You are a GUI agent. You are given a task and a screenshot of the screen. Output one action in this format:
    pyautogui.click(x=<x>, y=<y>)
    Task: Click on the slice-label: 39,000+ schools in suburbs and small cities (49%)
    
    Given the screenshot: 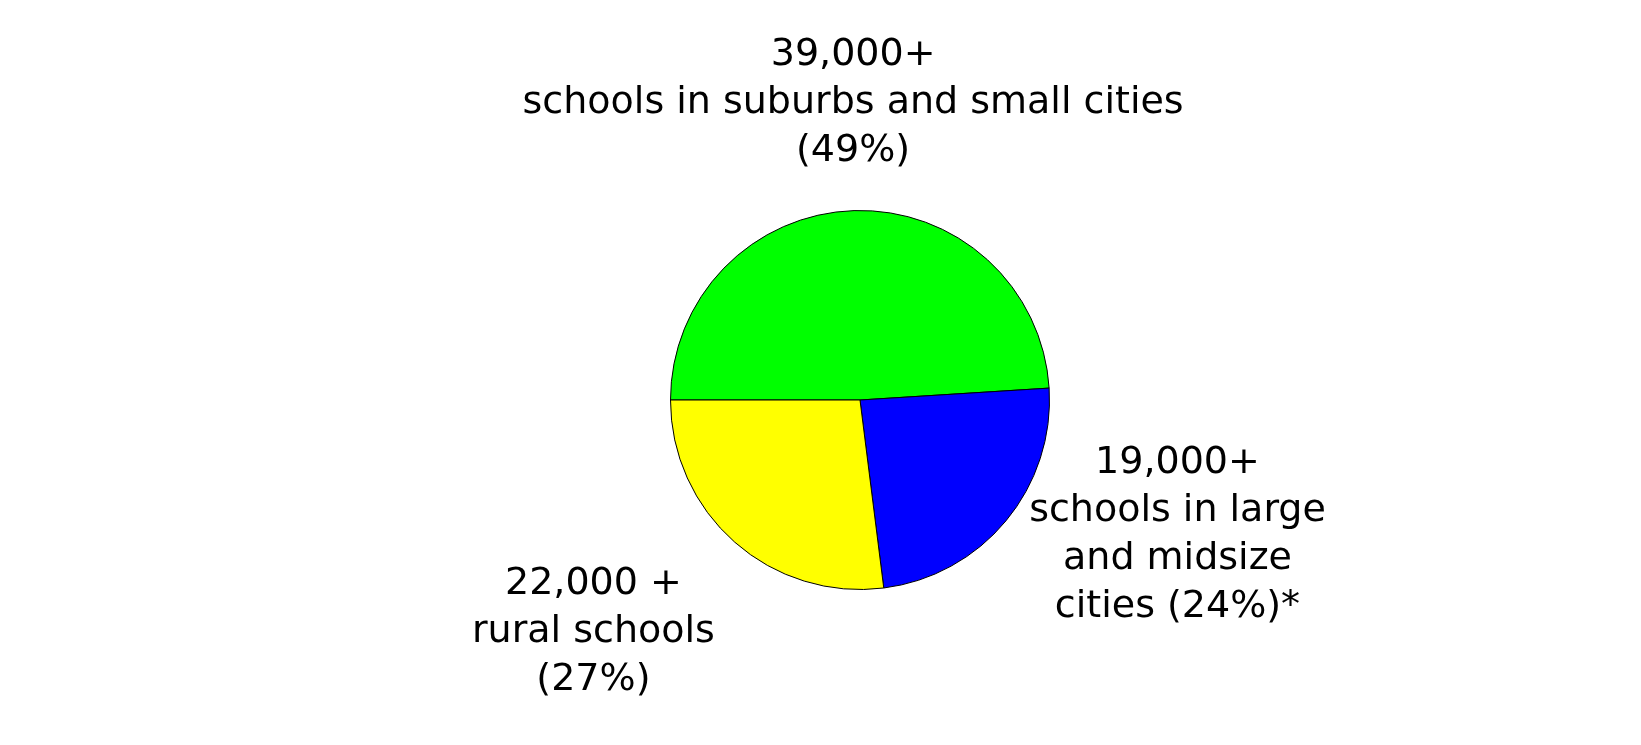 What is the action you would take?
    pyautogui.click(x=853, y=100)
    